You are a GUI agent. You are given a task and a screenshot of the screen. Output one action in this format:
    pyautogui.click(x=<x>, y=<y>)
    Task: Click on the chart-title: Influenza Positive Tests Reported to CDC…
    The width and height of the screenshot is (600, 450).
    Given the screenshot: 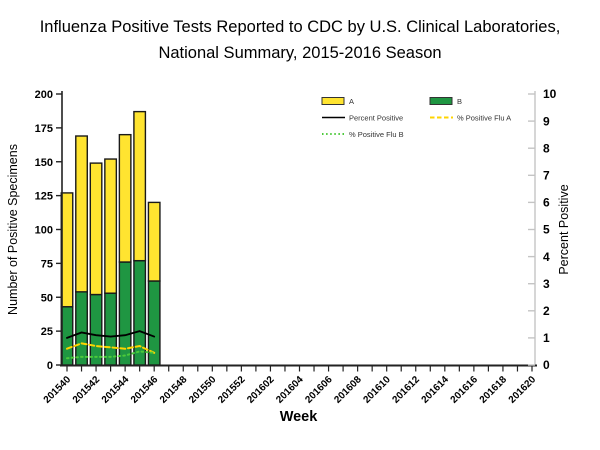 What is the action you would take?
    pyautogui.click(x=300, y=40)
    